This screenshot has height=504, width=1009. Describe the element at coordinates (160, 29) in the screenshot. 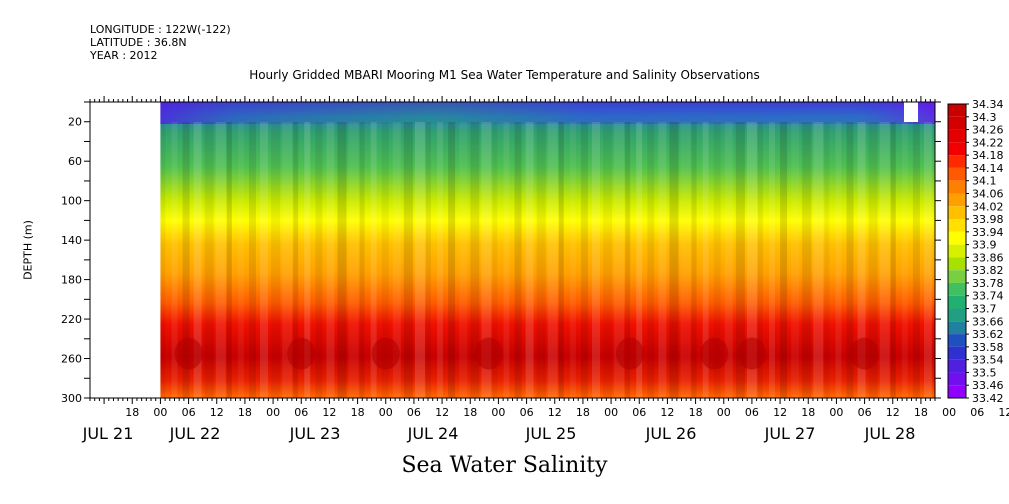

I see `longitude-label: LONGITUDE : 122W(-122)` at that location.